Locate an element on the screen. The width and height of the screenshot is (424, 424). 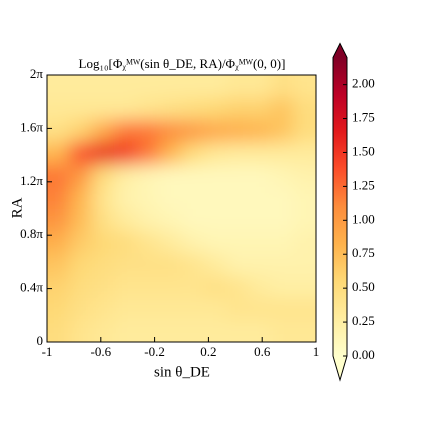
y-tick-label: 2π is located at coordinates (37, 73).